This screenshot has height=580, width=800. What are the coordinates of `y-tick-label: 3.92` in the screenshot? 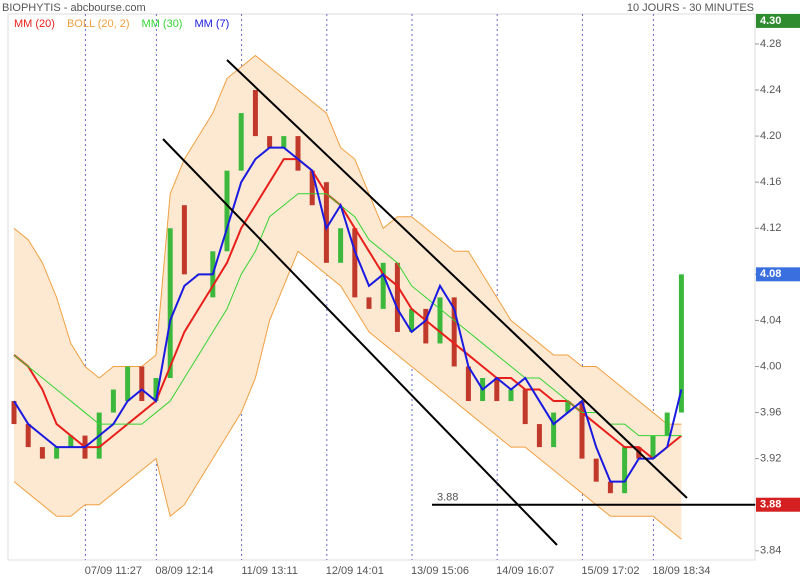 It's located at (770, 459).